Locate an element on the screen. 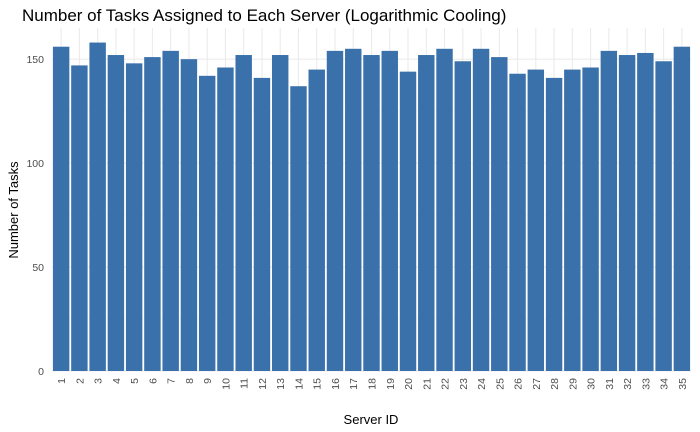  x-tick-label: 18 is located at coordinates (373, 384).